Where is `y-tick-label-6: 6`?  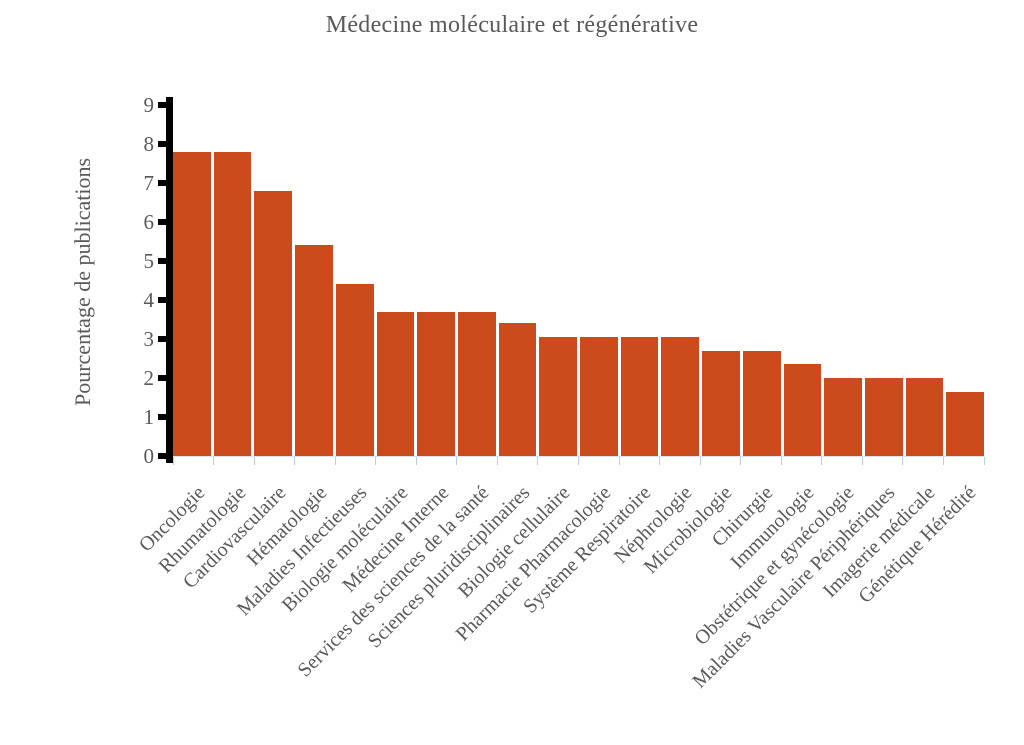 y-tick-label-6: 6 is located at coordinates (149, 221).